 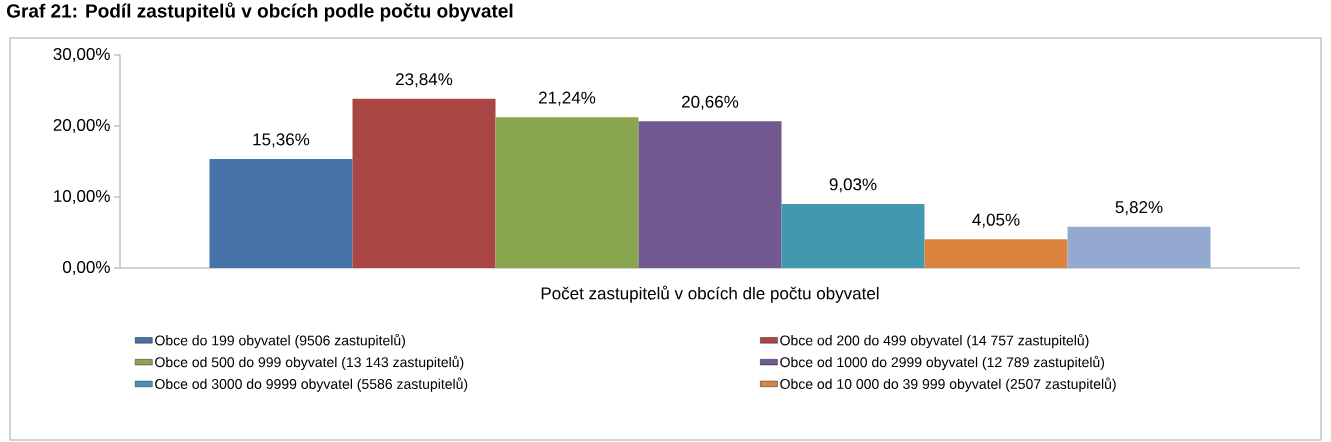 What do you see at coordinates (424, 80) in the screenshot?
I see `data-label: 23,84%` at bounding box center [424, 80].